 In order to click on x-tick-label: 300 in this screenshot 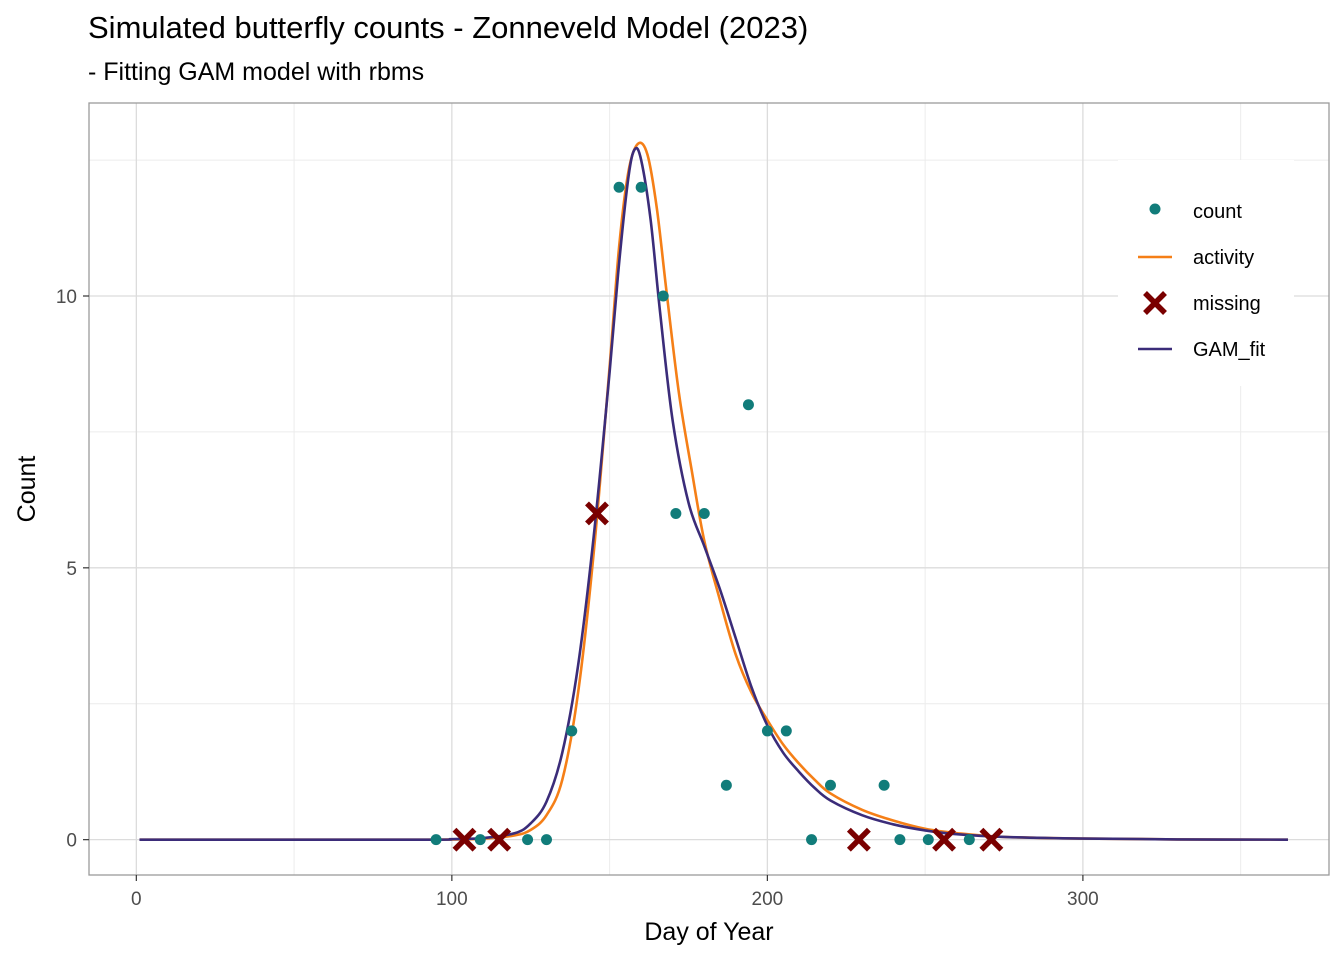, I will do `click(1083, 899)`.